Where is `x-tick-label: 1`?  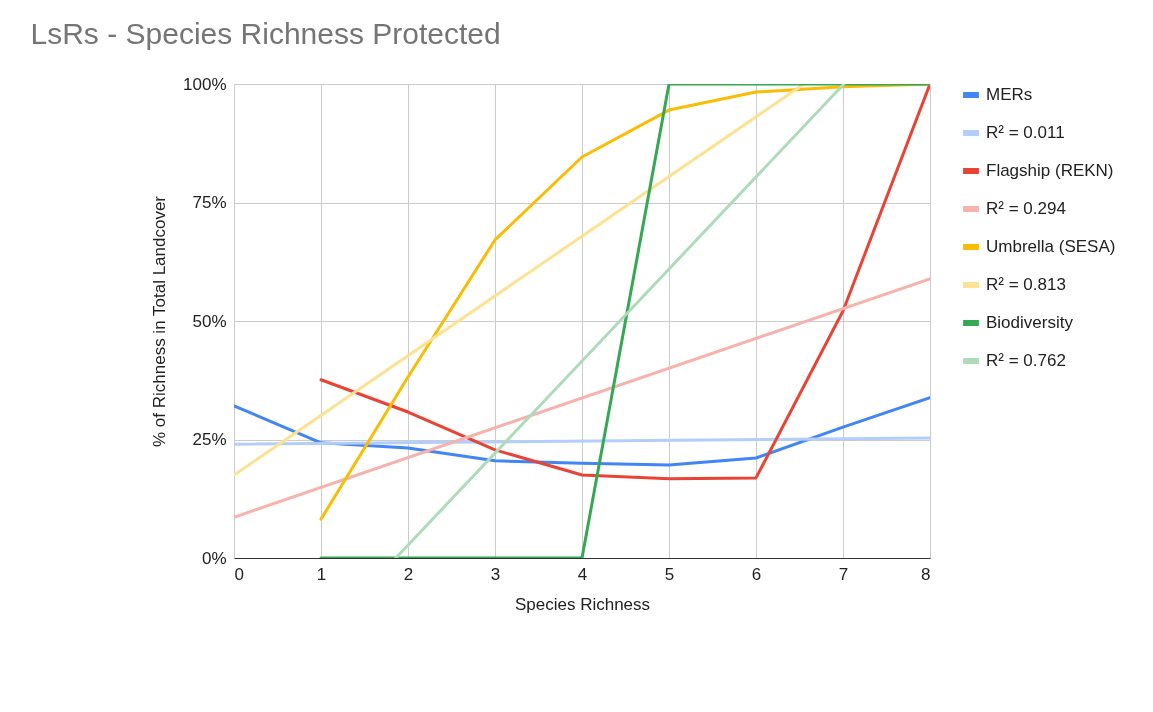 x-tick-label: 1 is located at coordinates (321, 574).